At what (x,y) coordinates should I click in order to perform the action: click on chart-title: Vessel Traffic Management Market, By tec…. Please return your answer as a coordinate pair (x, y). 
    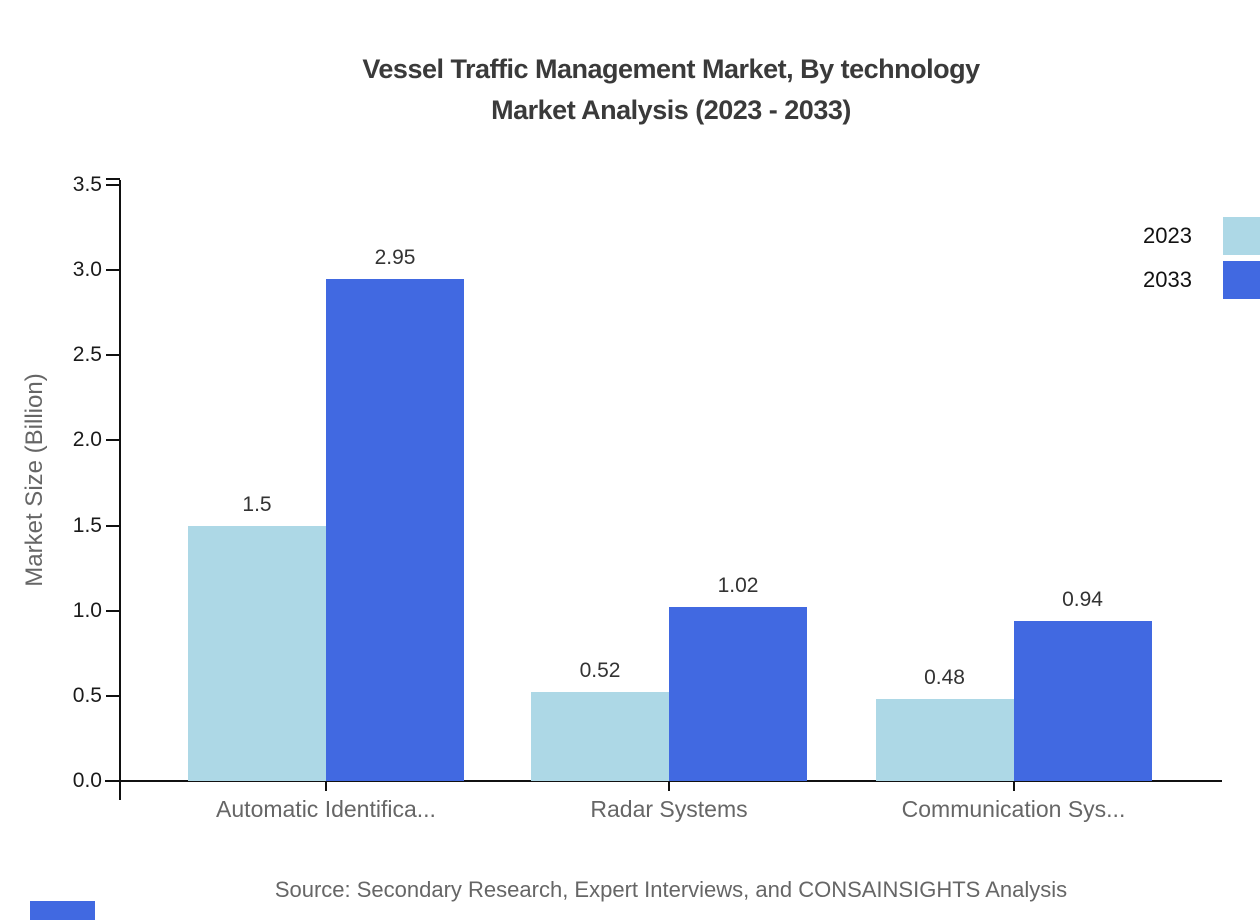
    Looking at the image, I should click on (671, 90).